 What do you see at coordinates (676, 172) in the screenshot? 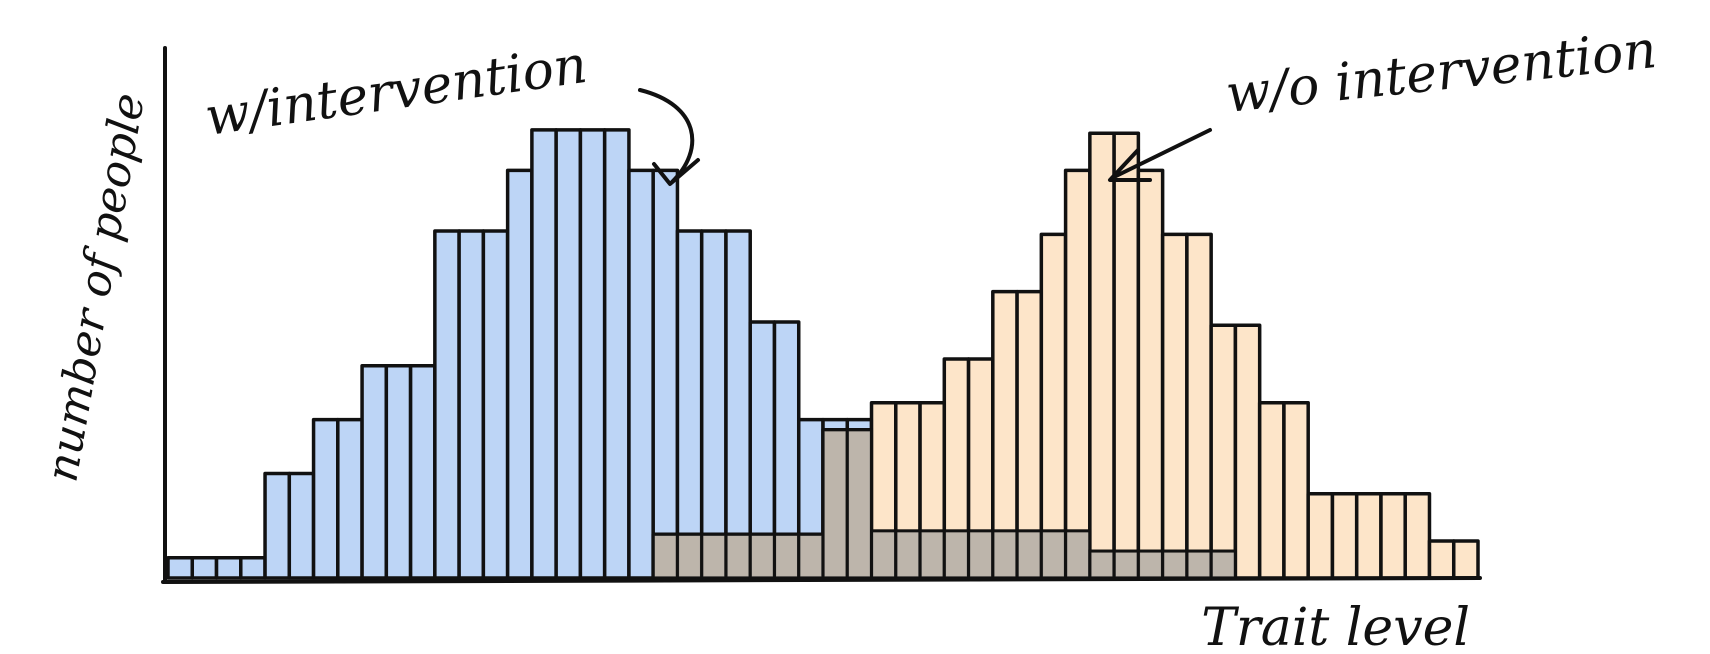
I see `arrowhead-w-intervention` at bounding box center [676, 172].